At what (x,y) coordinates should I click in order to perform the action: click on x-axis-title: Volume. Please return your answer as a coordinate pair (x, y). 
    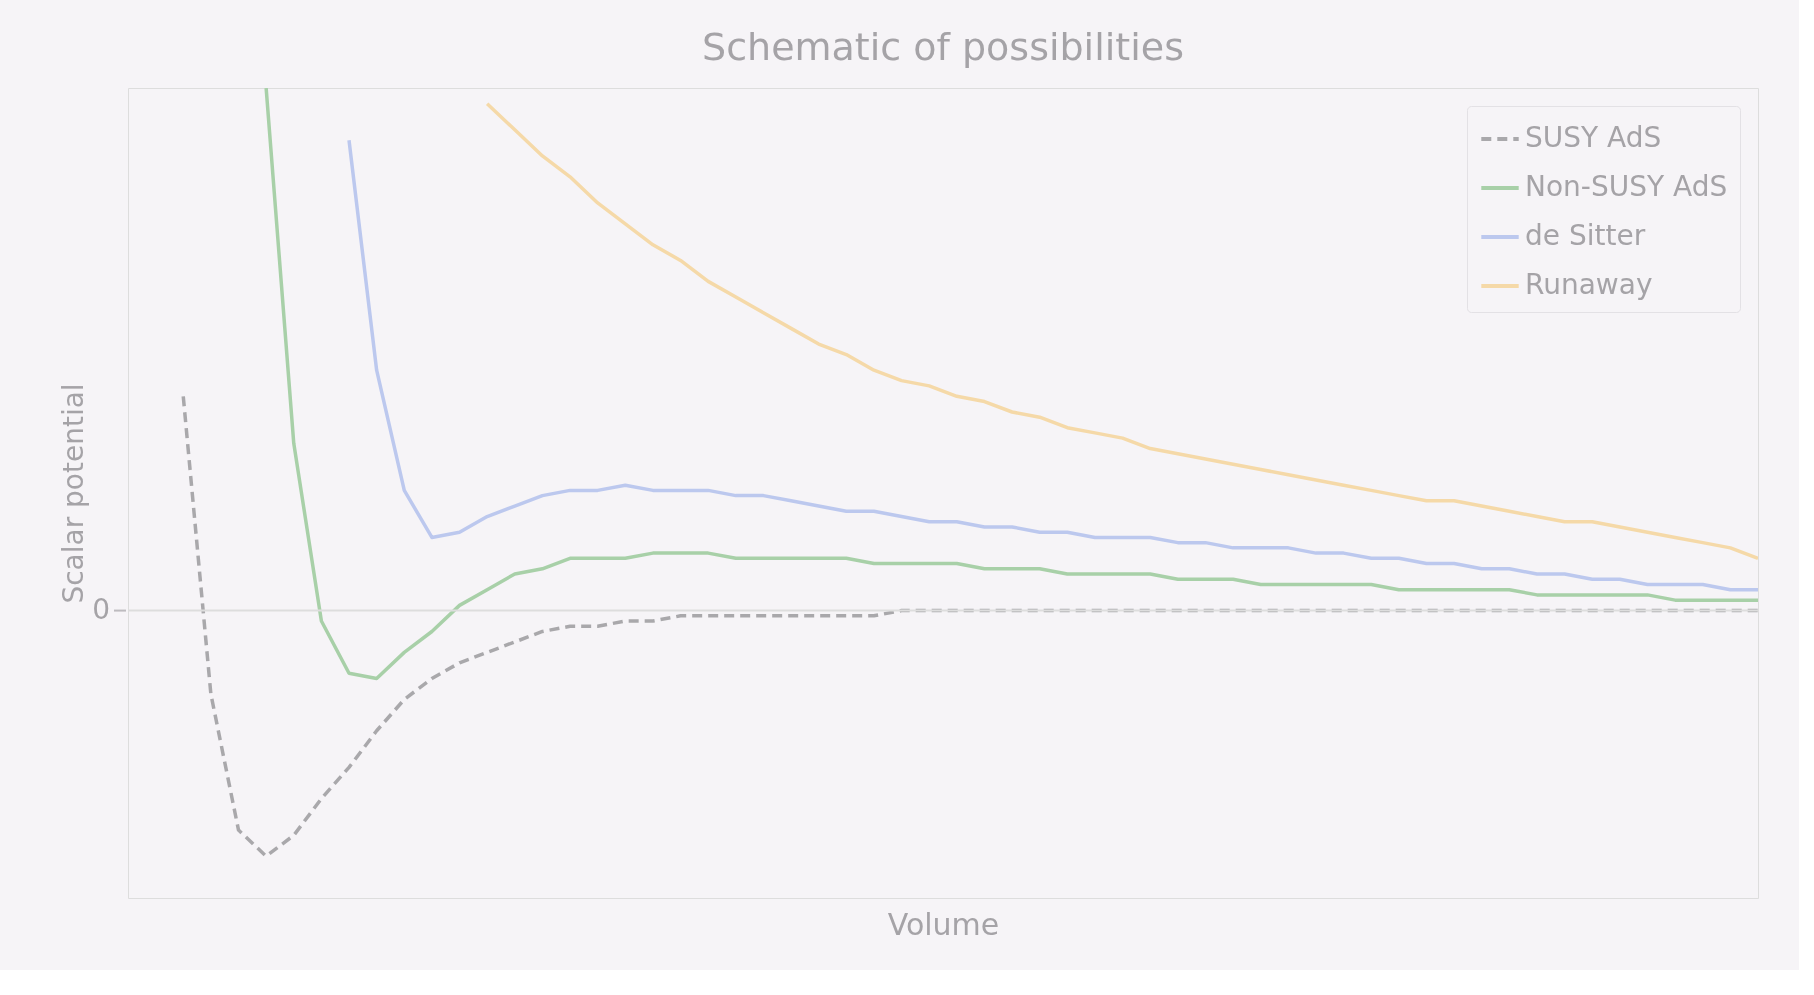
    Looking at the image, I should click on (943, 924).